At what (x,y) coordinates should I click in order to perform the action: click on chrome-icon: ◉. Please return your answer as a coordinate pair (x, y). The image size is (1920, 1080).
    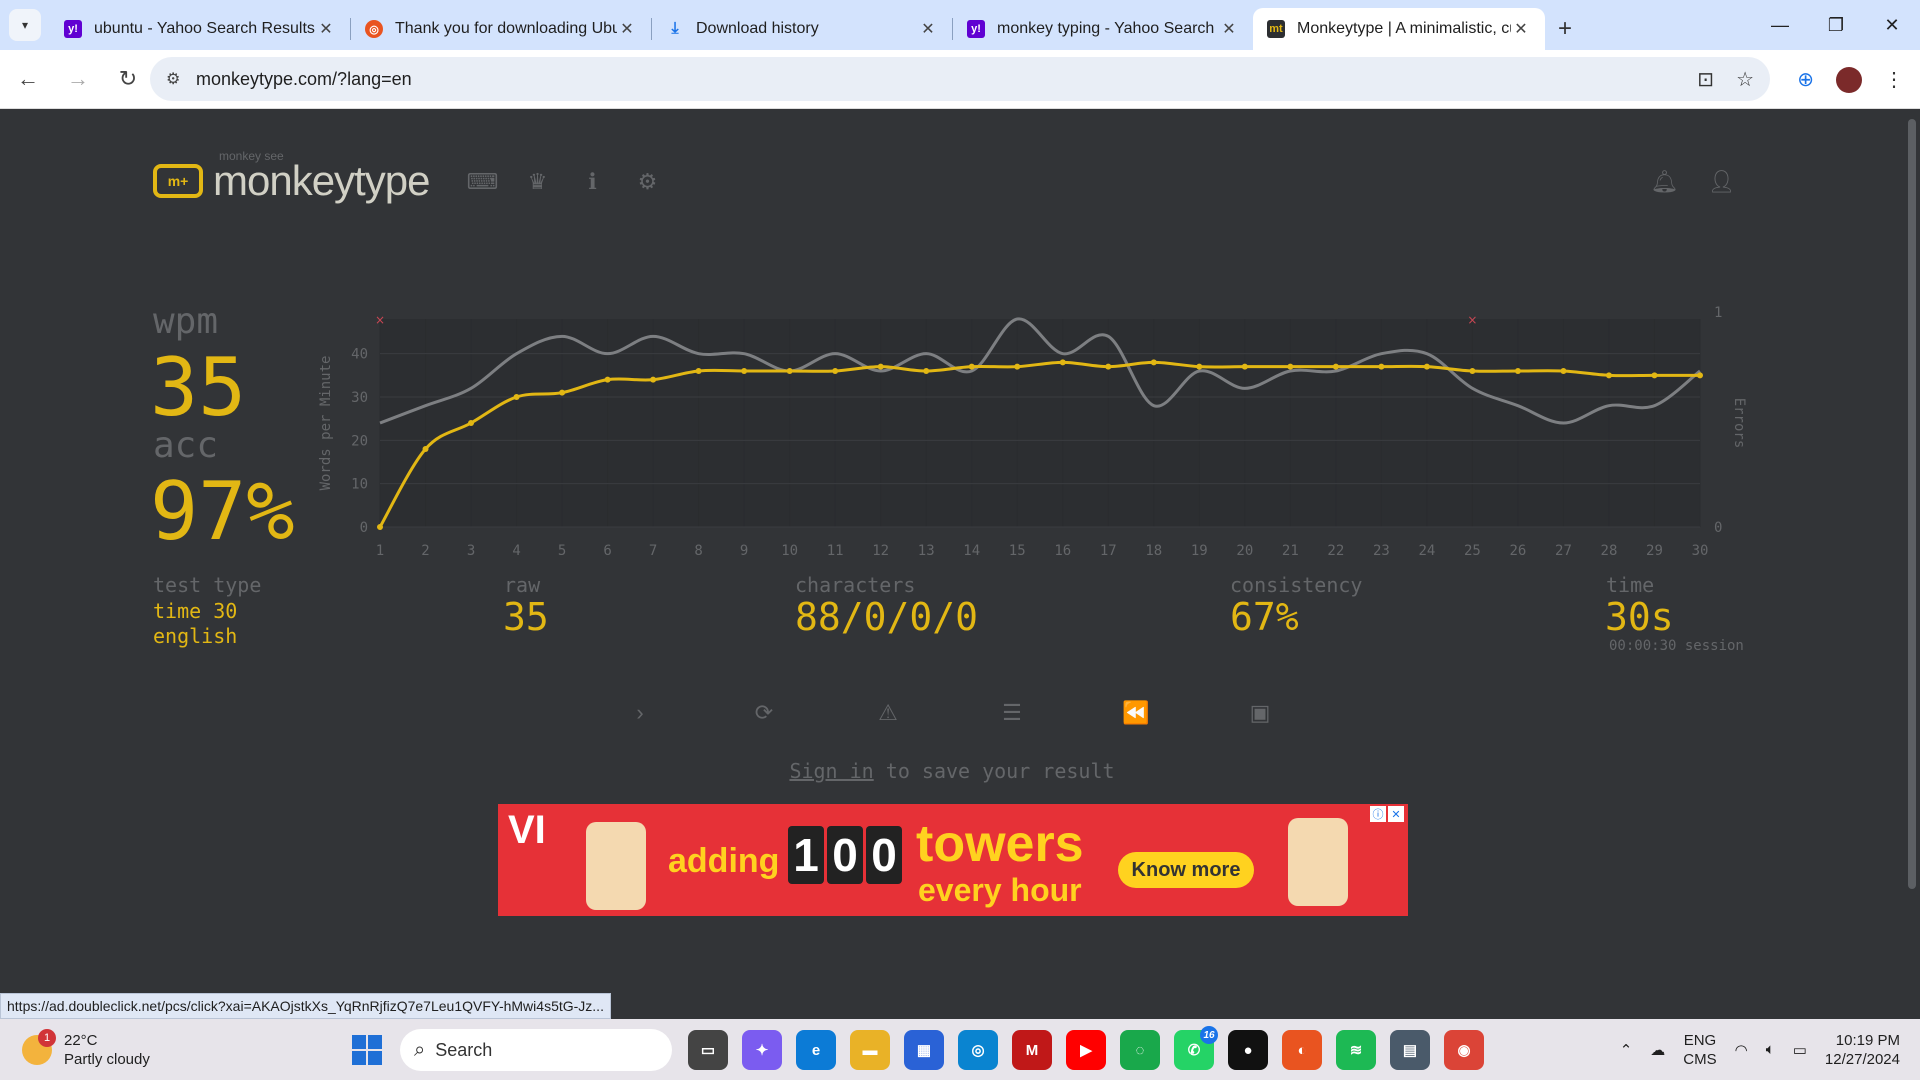
    Looking at the image, I should click on (1464, 1050).